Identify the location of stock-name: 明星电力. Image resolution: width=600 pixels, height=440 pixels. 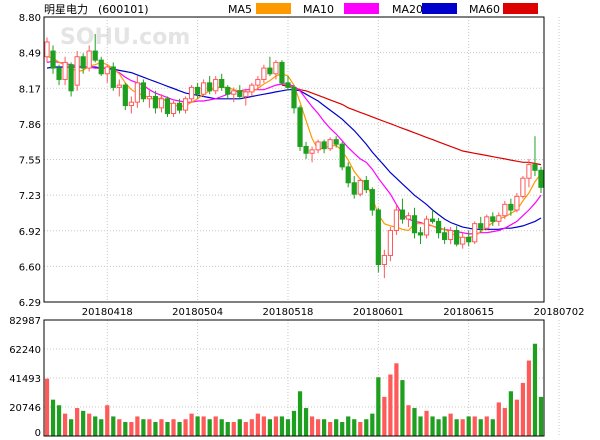
(66, 9).